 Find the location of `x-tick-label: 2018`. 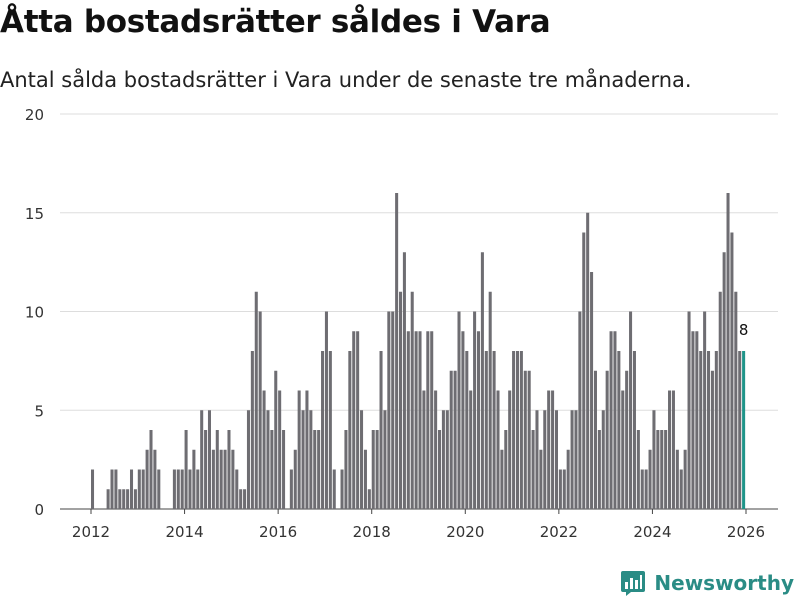

x-tick-label: 2018 is located at coordinates (372, 532).